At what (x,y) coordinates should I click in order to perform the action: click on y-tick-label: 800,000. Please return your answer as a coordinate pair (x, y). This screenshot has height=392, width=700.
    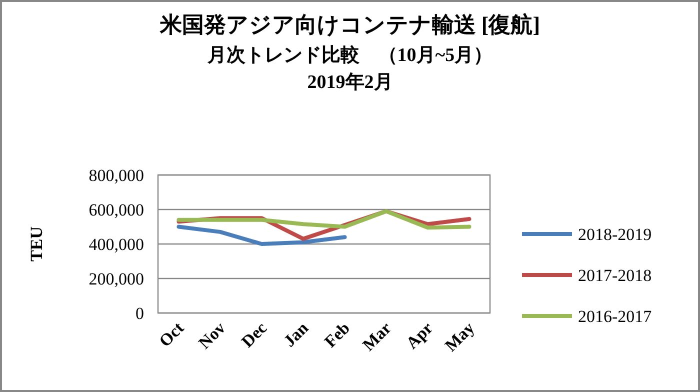
    Looking at the image, I should click on (116, 175).